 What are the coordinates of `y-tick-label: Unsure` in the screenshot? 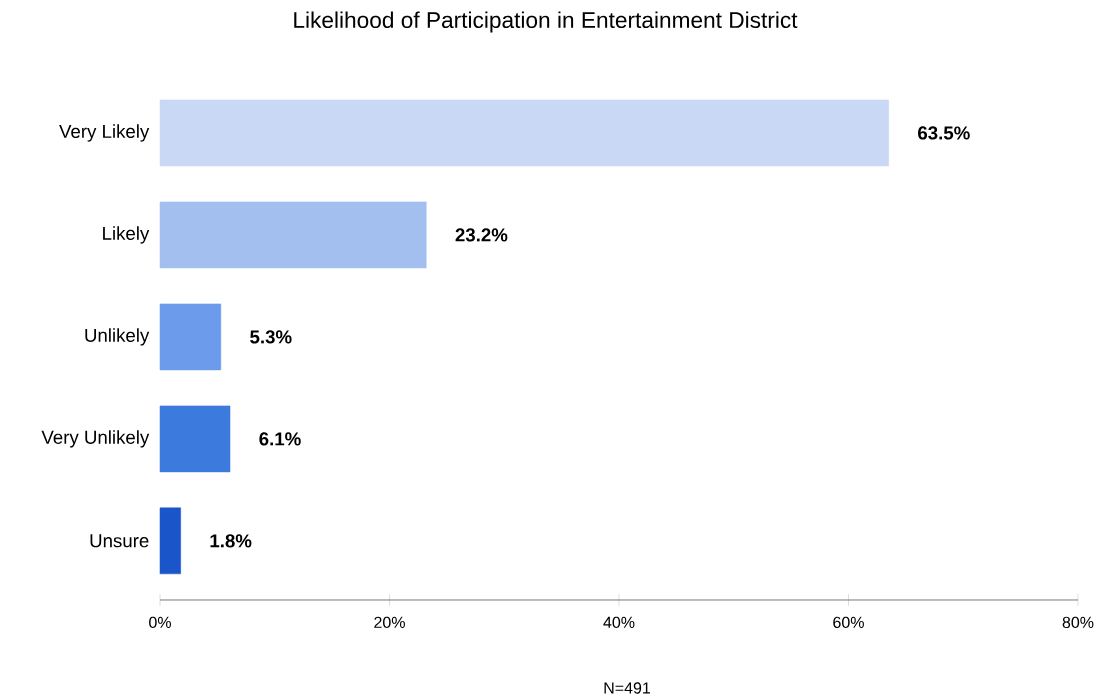 It's located at (119, 541).